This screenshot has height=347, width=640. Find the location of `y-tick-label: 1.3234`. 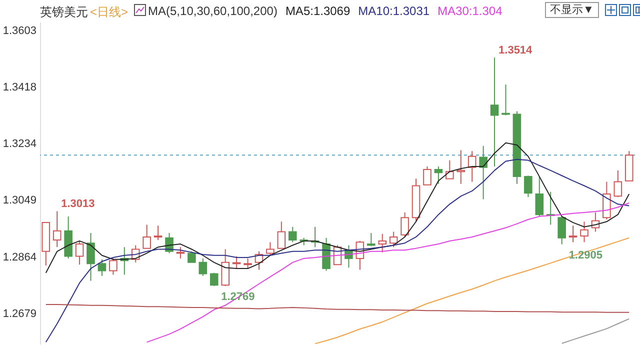

y-tick-label: 1.3234 is located at coordinates (19, 144).